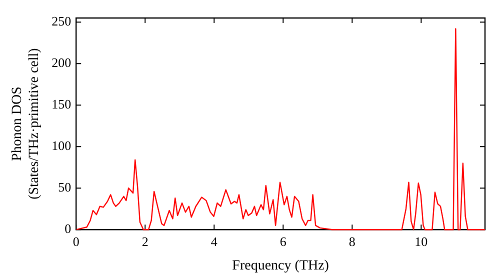 The image size is (500, 280). What do you see at coordinates (421, 241) in the screenshot?
I see `x-tick-label: 10` at bounding box center [421, 241].